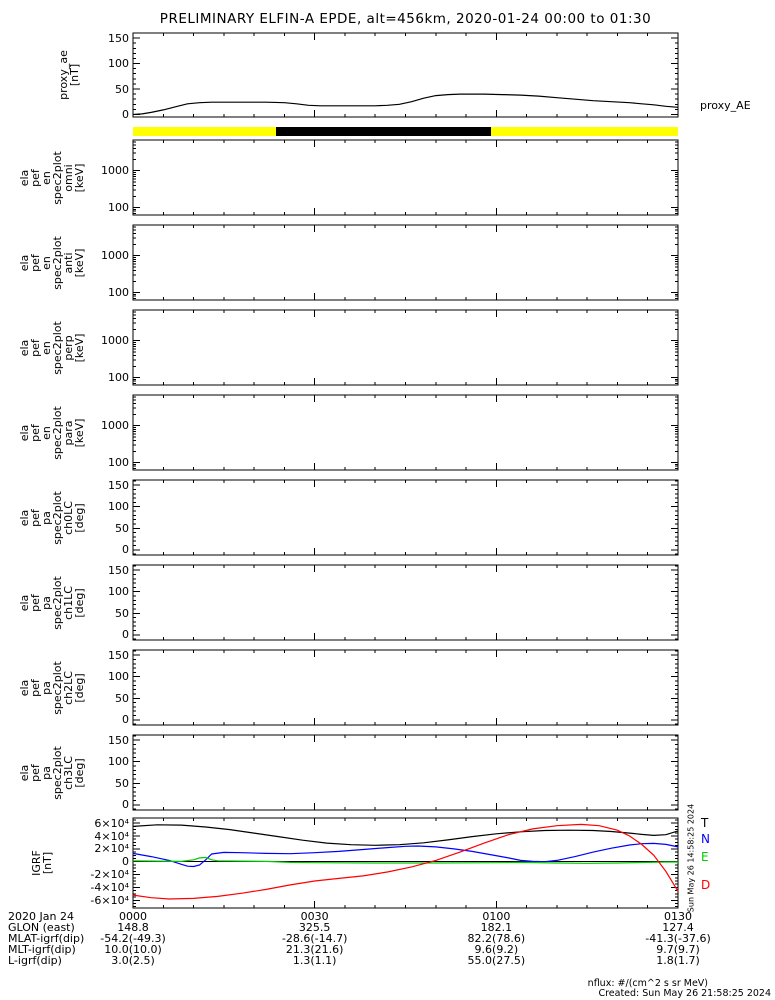 The width and height of the screenshot is (775, 1000). What do you see at coordinates (115, 426) in the screenshot?
I see `ytick-label-ela_pef_en_spec2plot_para-1000: 1000` at bounding box center [115, 426].